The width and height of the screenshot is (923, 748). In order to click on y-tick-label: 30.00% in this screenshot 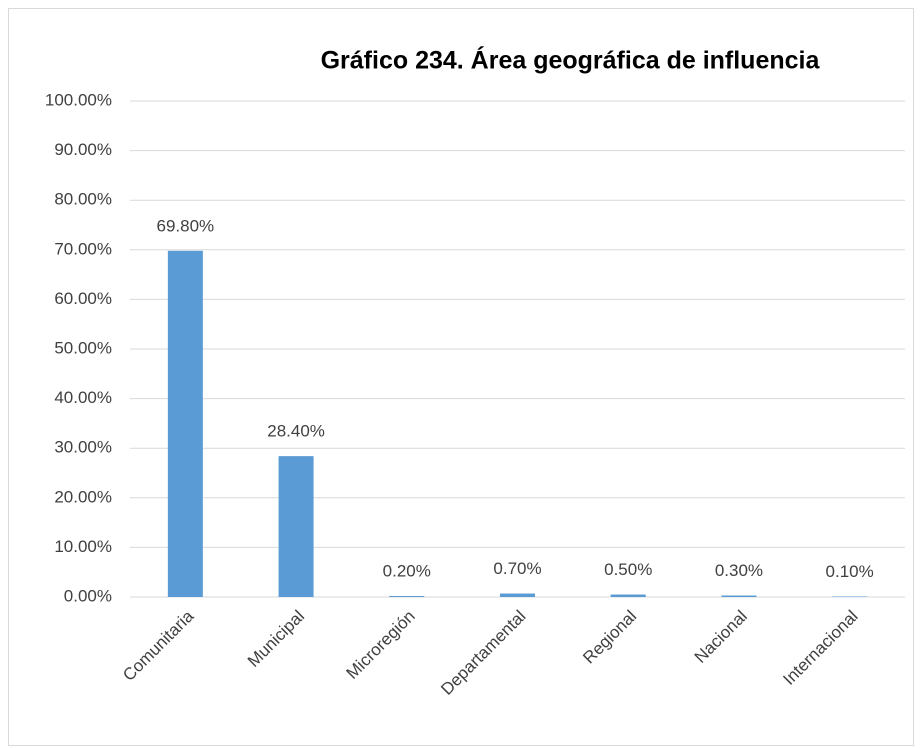, I will do `click(83, 447)`.